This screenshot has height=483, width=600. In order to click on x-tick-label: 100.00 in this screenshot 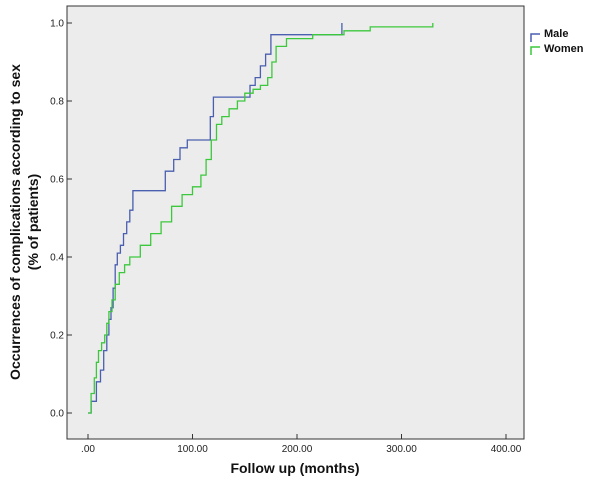, I will do `click(192, 449)`.